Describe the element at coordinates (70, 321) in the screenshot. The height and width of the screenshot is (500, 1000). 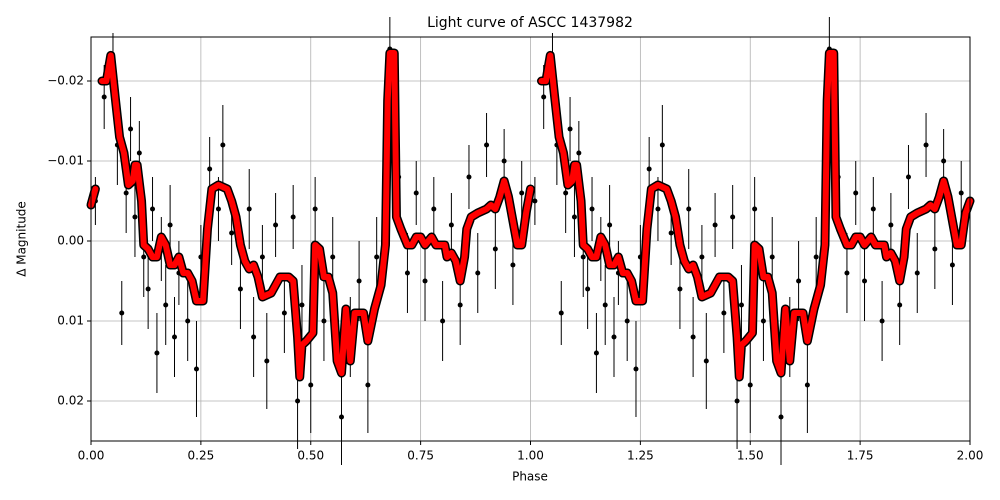
I see `y-tick-label: 0.01` at that location.